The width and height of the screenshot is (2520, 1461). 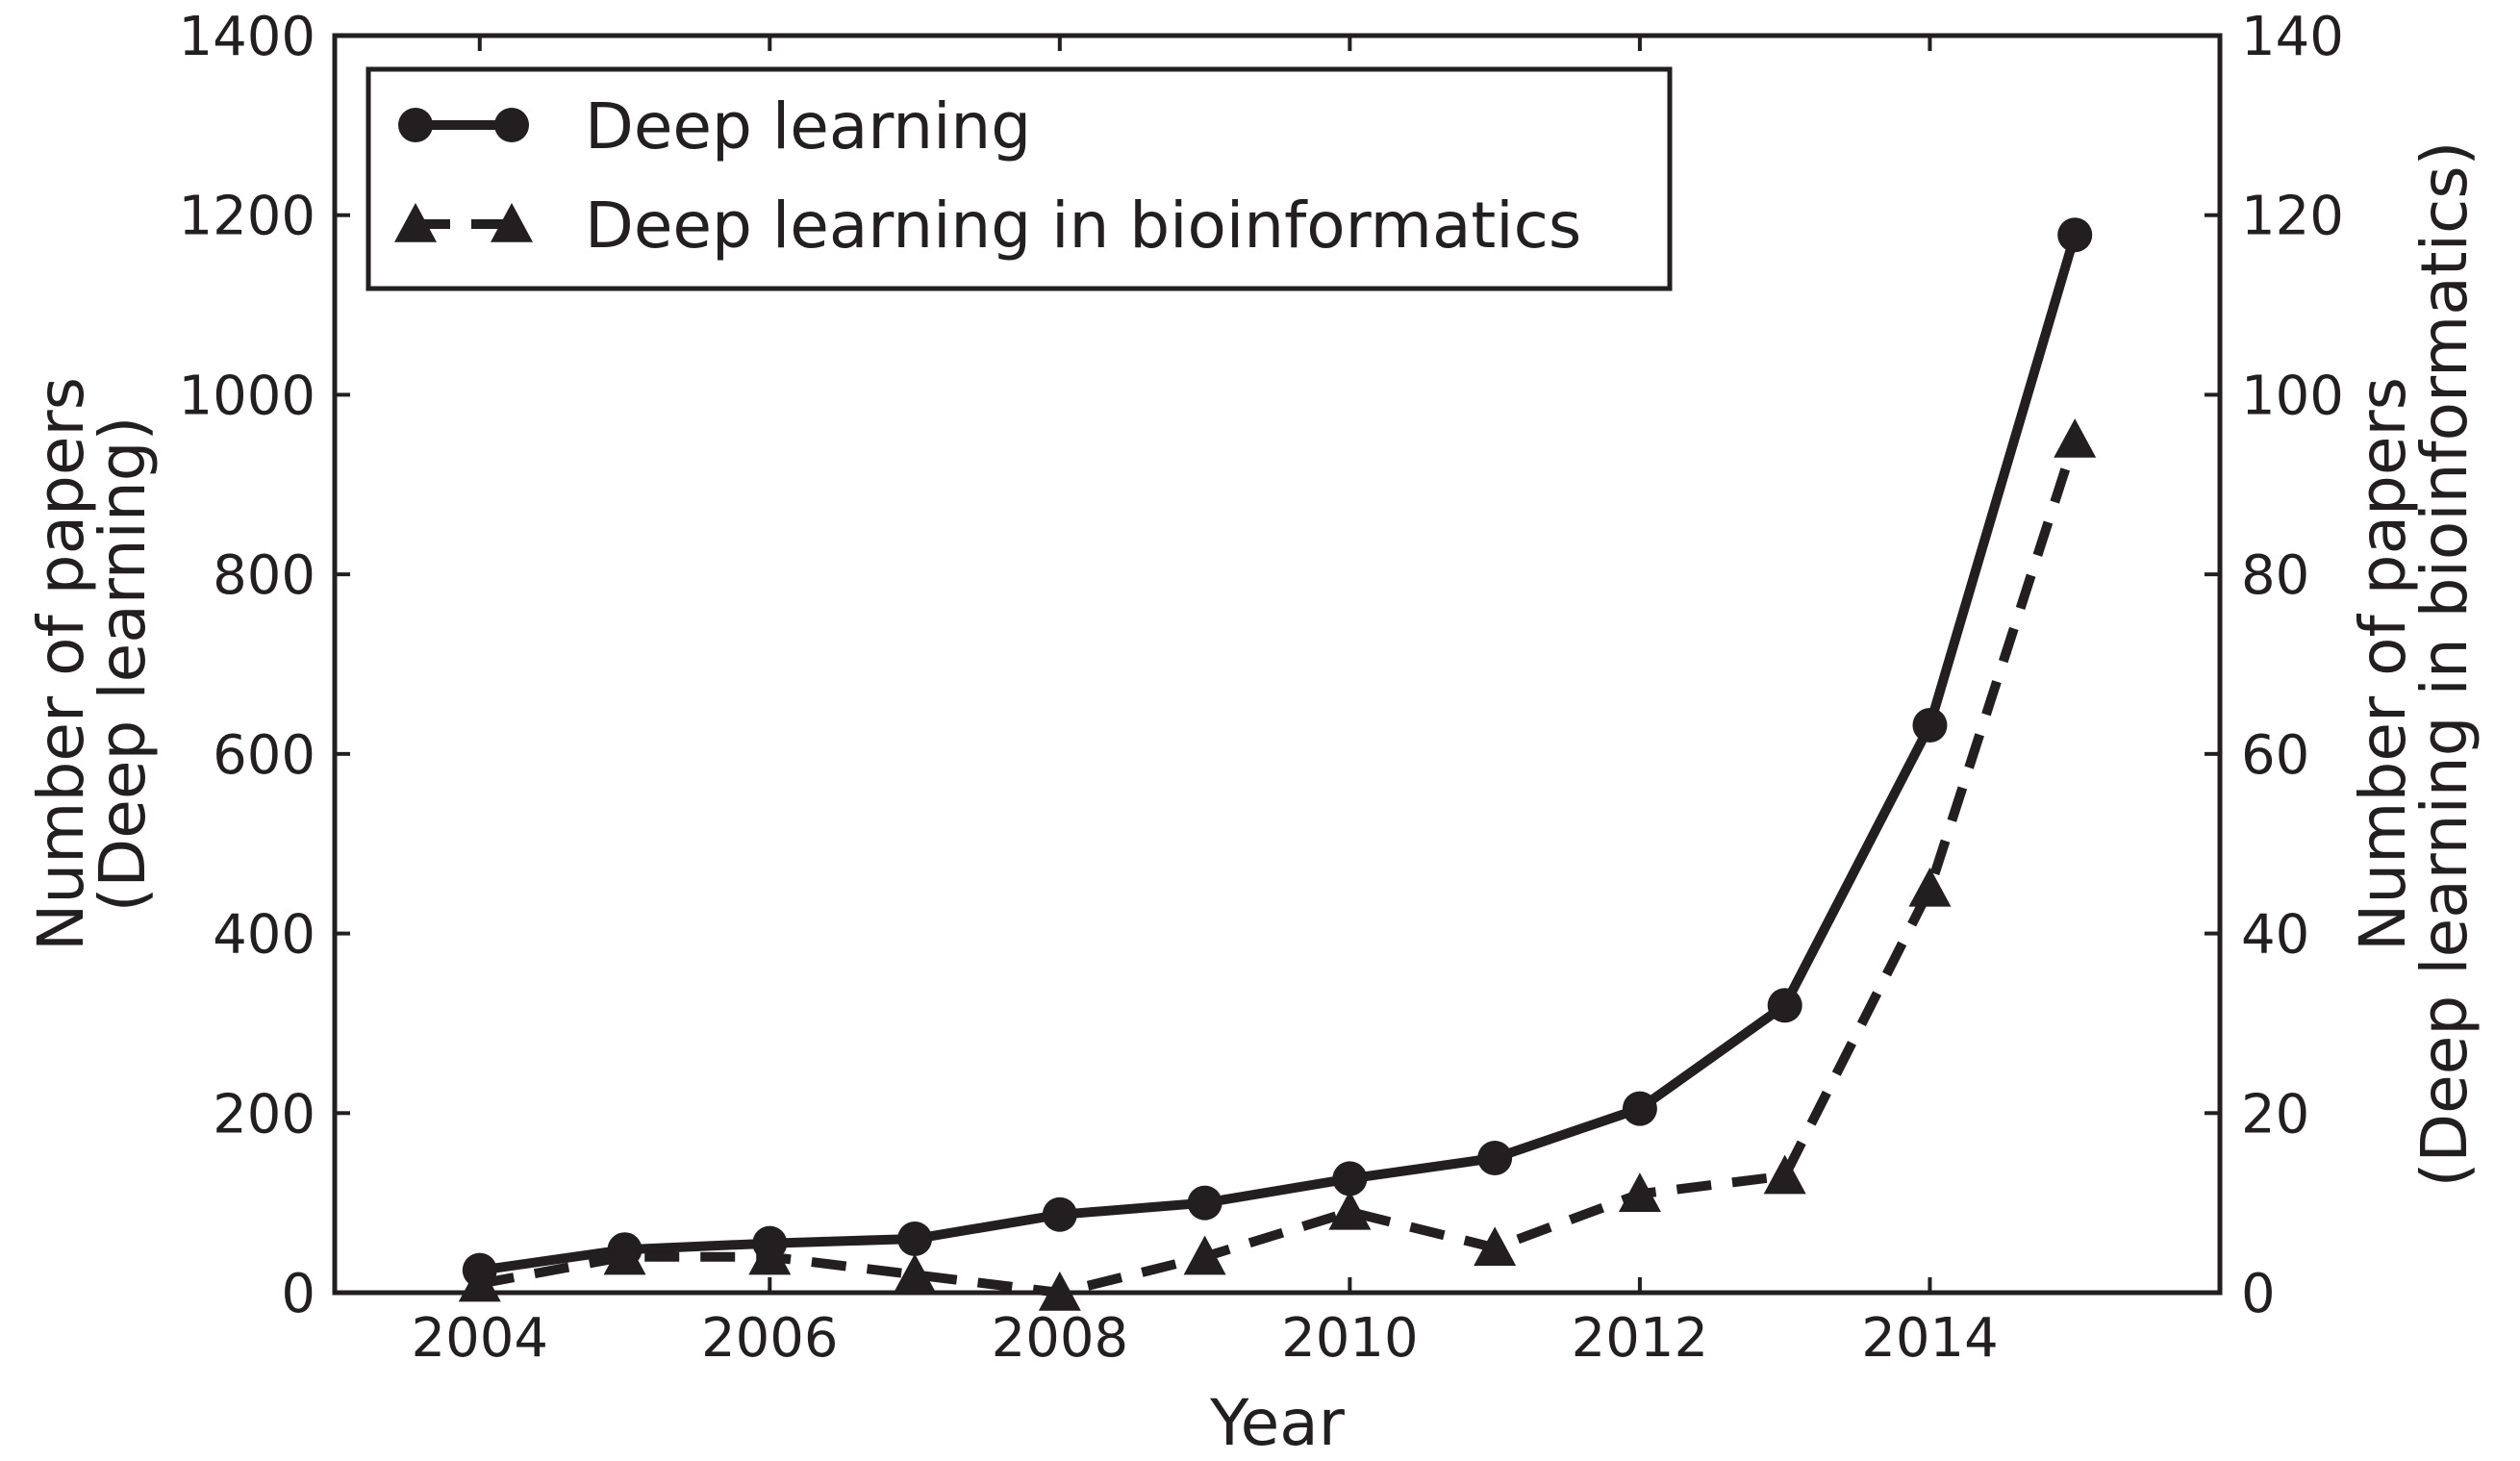 What do you see at coordinates (1061, 1338) in the screenshot?
I see `x-tick-label-2: 2008` at bounding box center [1061, 1338].